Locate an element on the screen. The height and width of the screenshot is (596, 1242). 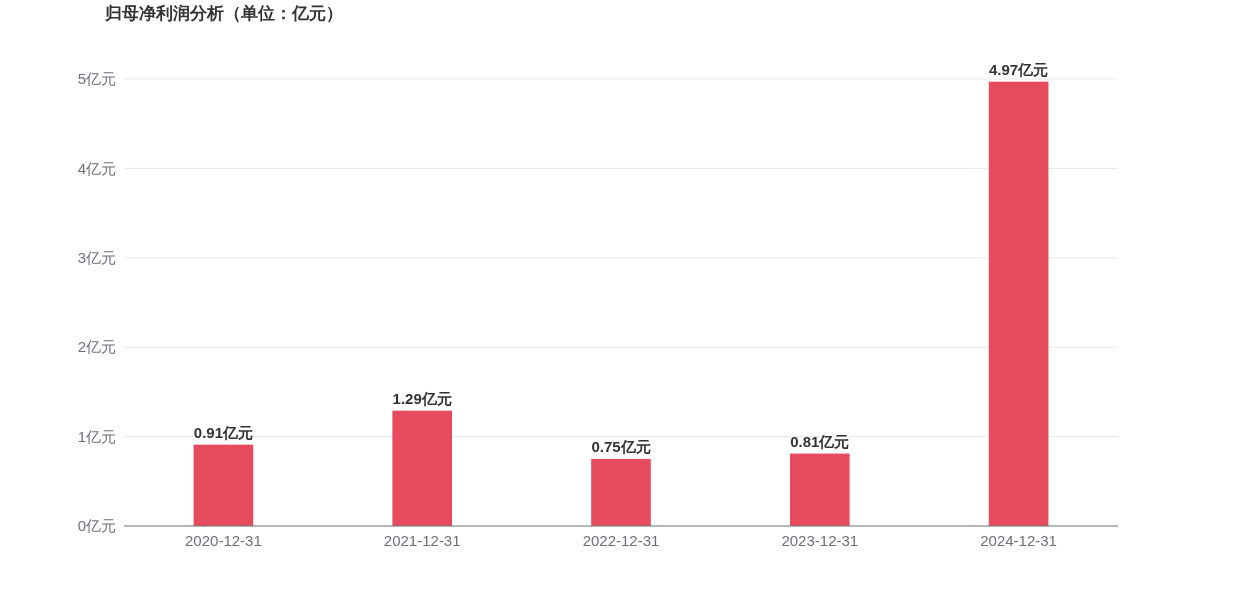
x-tick-label: 2023-12-31 is located at coordinates (820, 540).